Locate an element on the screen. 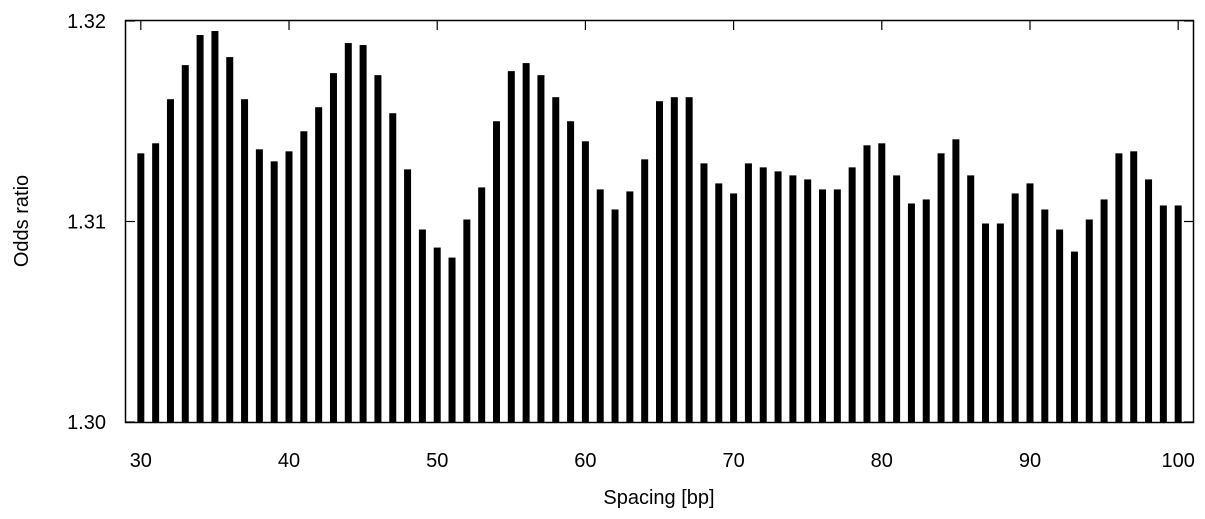 This screenshot has height=519, width=1205. y-tick-label: 1.31 is located at coordinates (86, 223).